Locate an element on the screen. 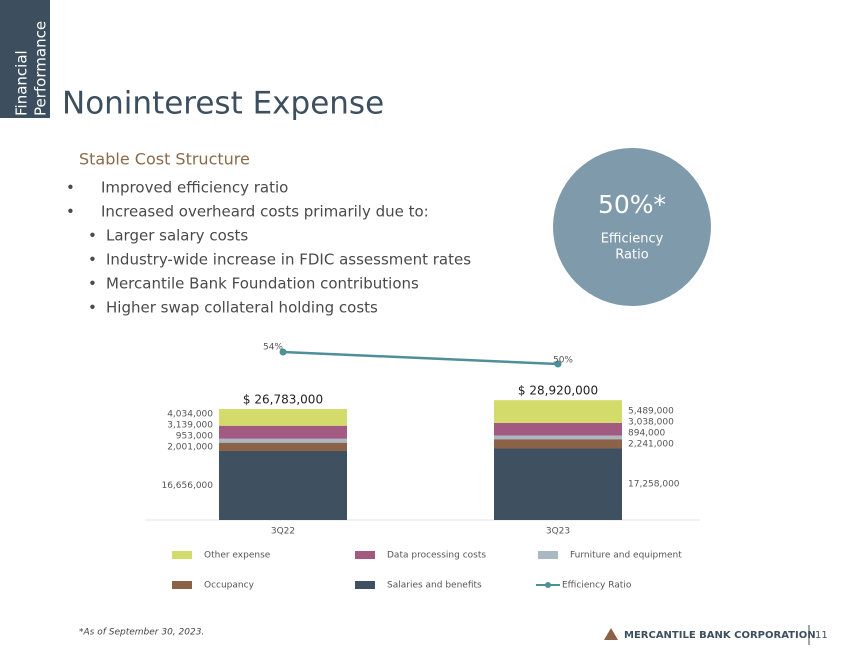 This screenshot has width=850, height=656. subtitle: Stable Cost Structure is located at coordinates (164, 159).